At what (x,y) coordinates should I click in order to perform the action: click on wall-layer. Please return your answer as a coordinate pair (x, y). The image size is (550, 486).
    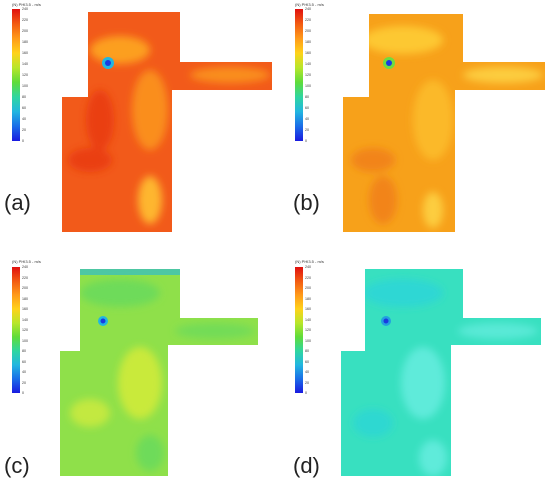
    Looking at the image, I should click on (130, 272).